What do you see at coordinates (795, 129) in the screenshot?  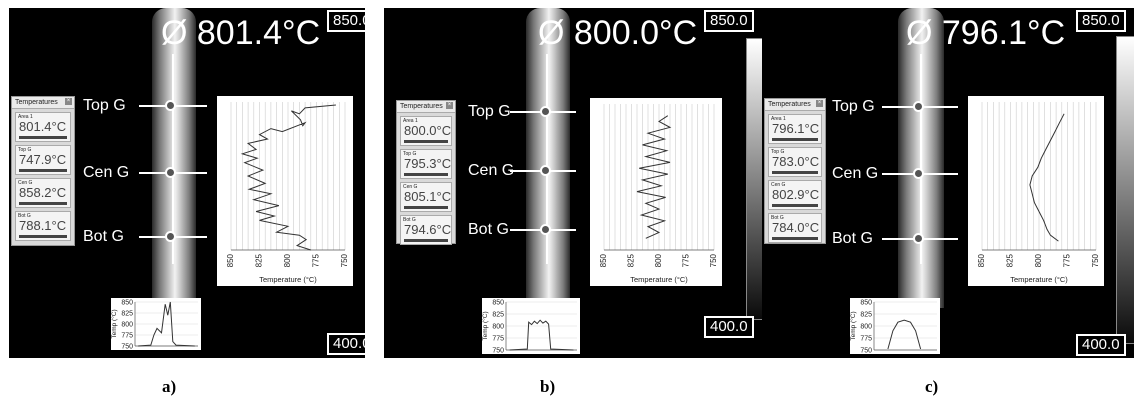 I see `temperature-entry: Area 1 796.1°C` at bounding box center [795, 129].